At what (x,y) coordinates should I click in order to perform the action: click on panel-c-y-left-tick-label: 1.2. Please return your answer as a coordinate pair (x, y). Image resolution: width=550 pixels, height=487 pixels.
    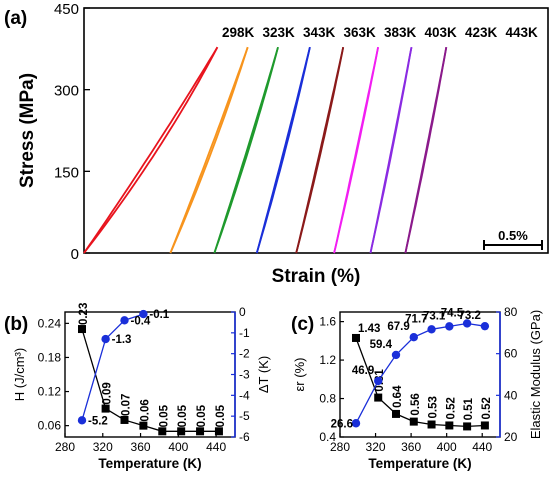
    Looking at the image, I should click on (327, 360).